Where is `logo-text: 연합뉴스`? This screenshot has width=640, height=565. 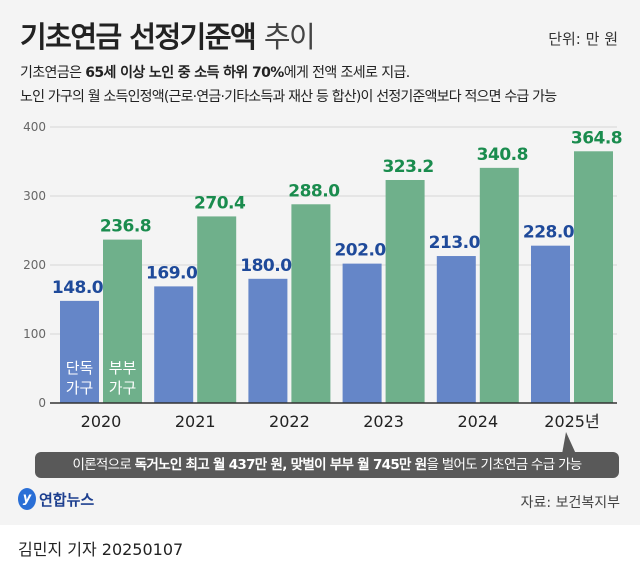
logo-text: 연합뉴스 is located at coordinates (67, 499).